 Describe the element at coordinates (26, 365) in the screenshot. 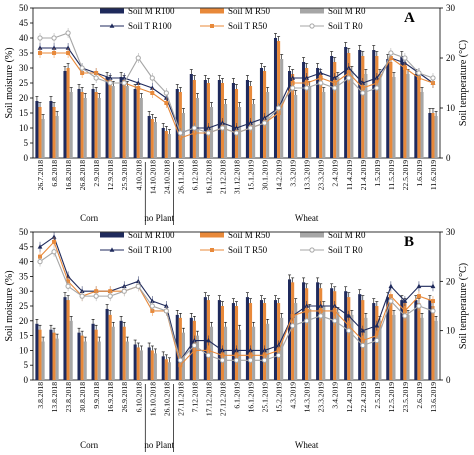

I see `y-tick-label: 5` at that location.